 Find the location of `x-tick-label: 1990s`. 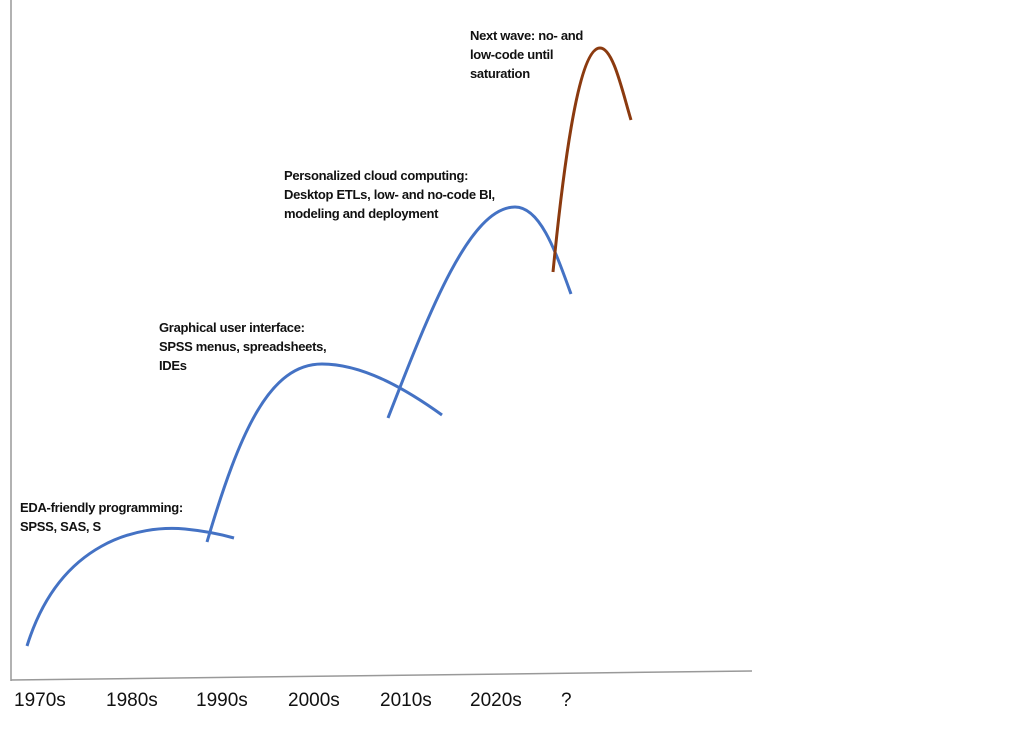

x-tick-label: 1990s is located at coordinates (222, 700).